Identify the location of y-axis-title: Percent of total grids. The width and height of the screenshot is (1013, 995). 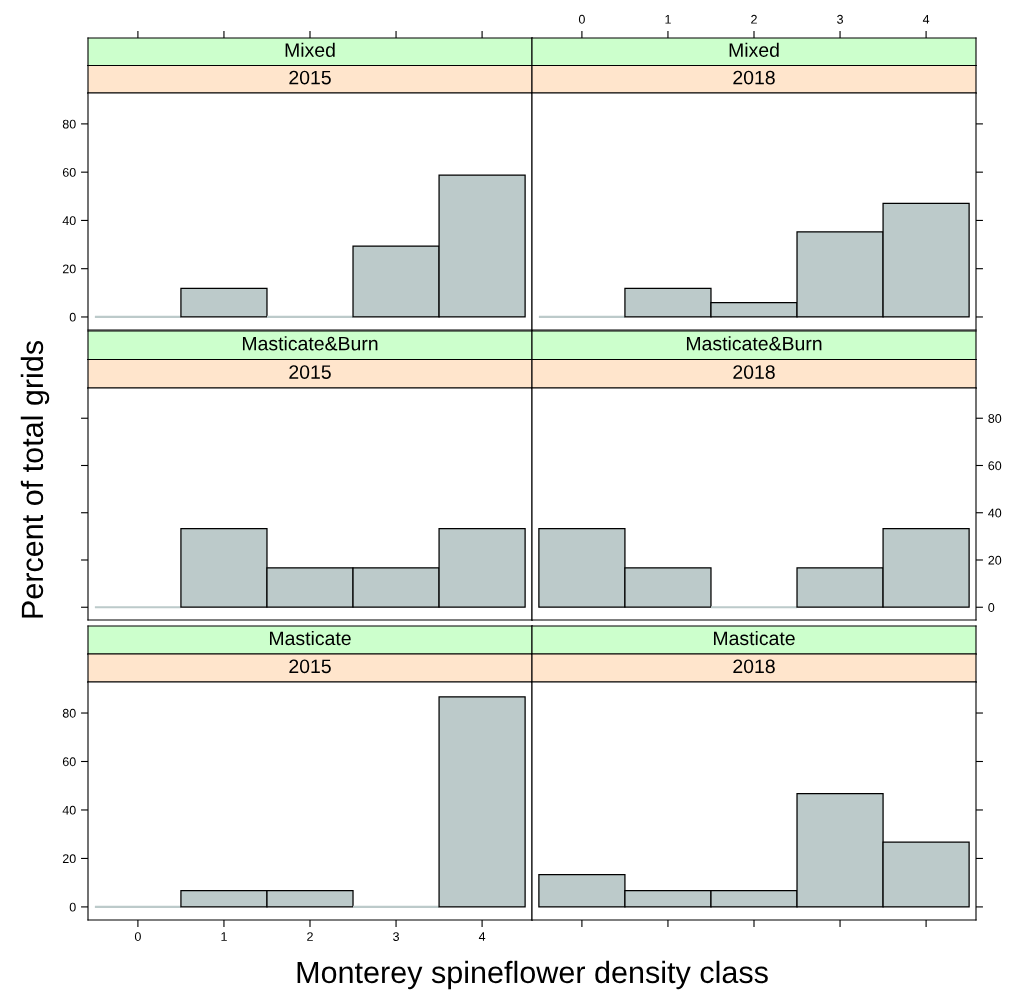
(35, 479).